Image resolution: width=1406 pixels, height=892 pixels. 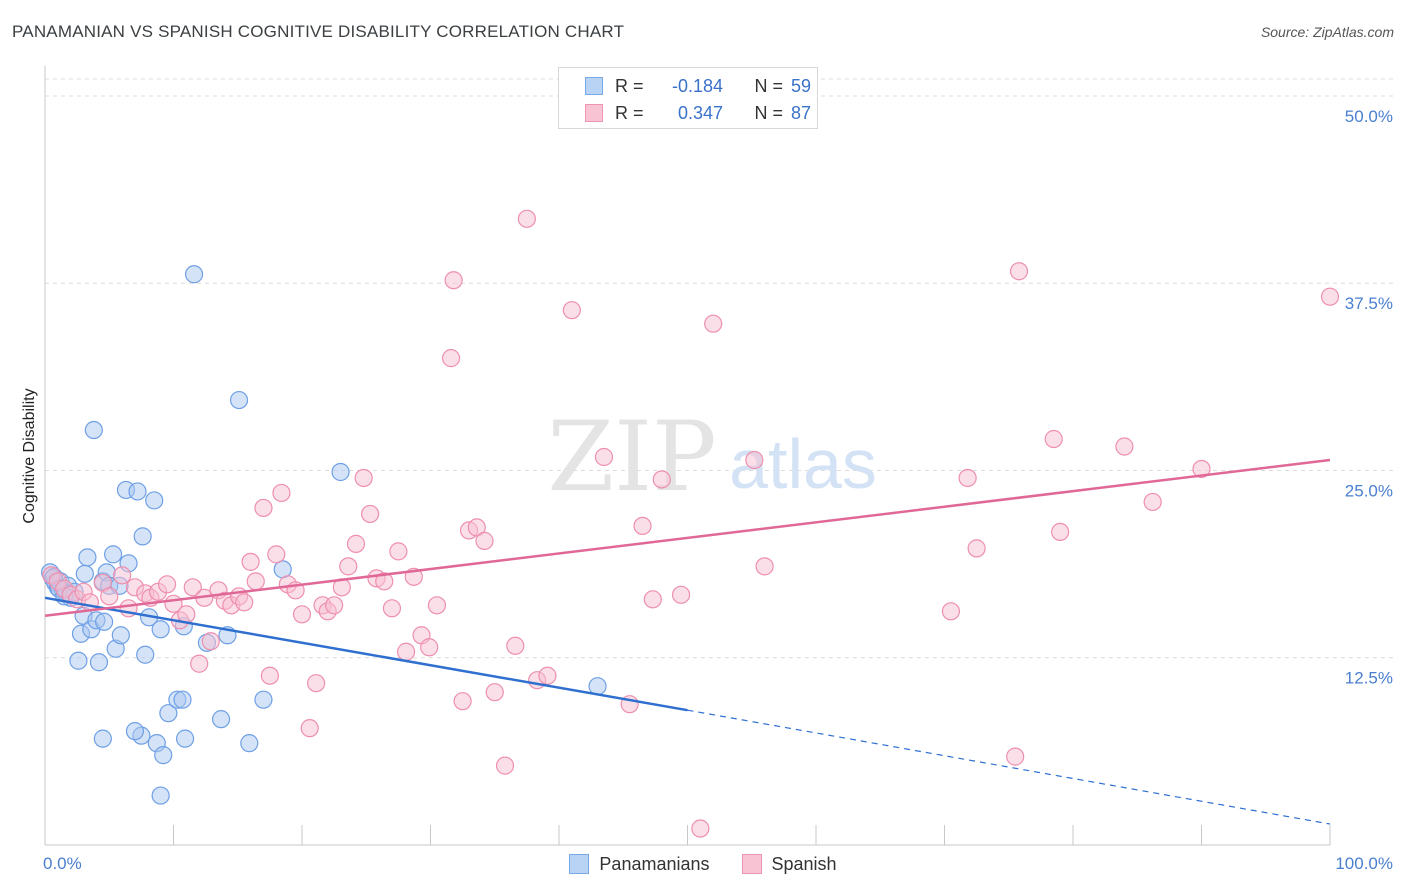 I want to click on x-tick-label-min: 0.0%, so click(x=62, y=863).